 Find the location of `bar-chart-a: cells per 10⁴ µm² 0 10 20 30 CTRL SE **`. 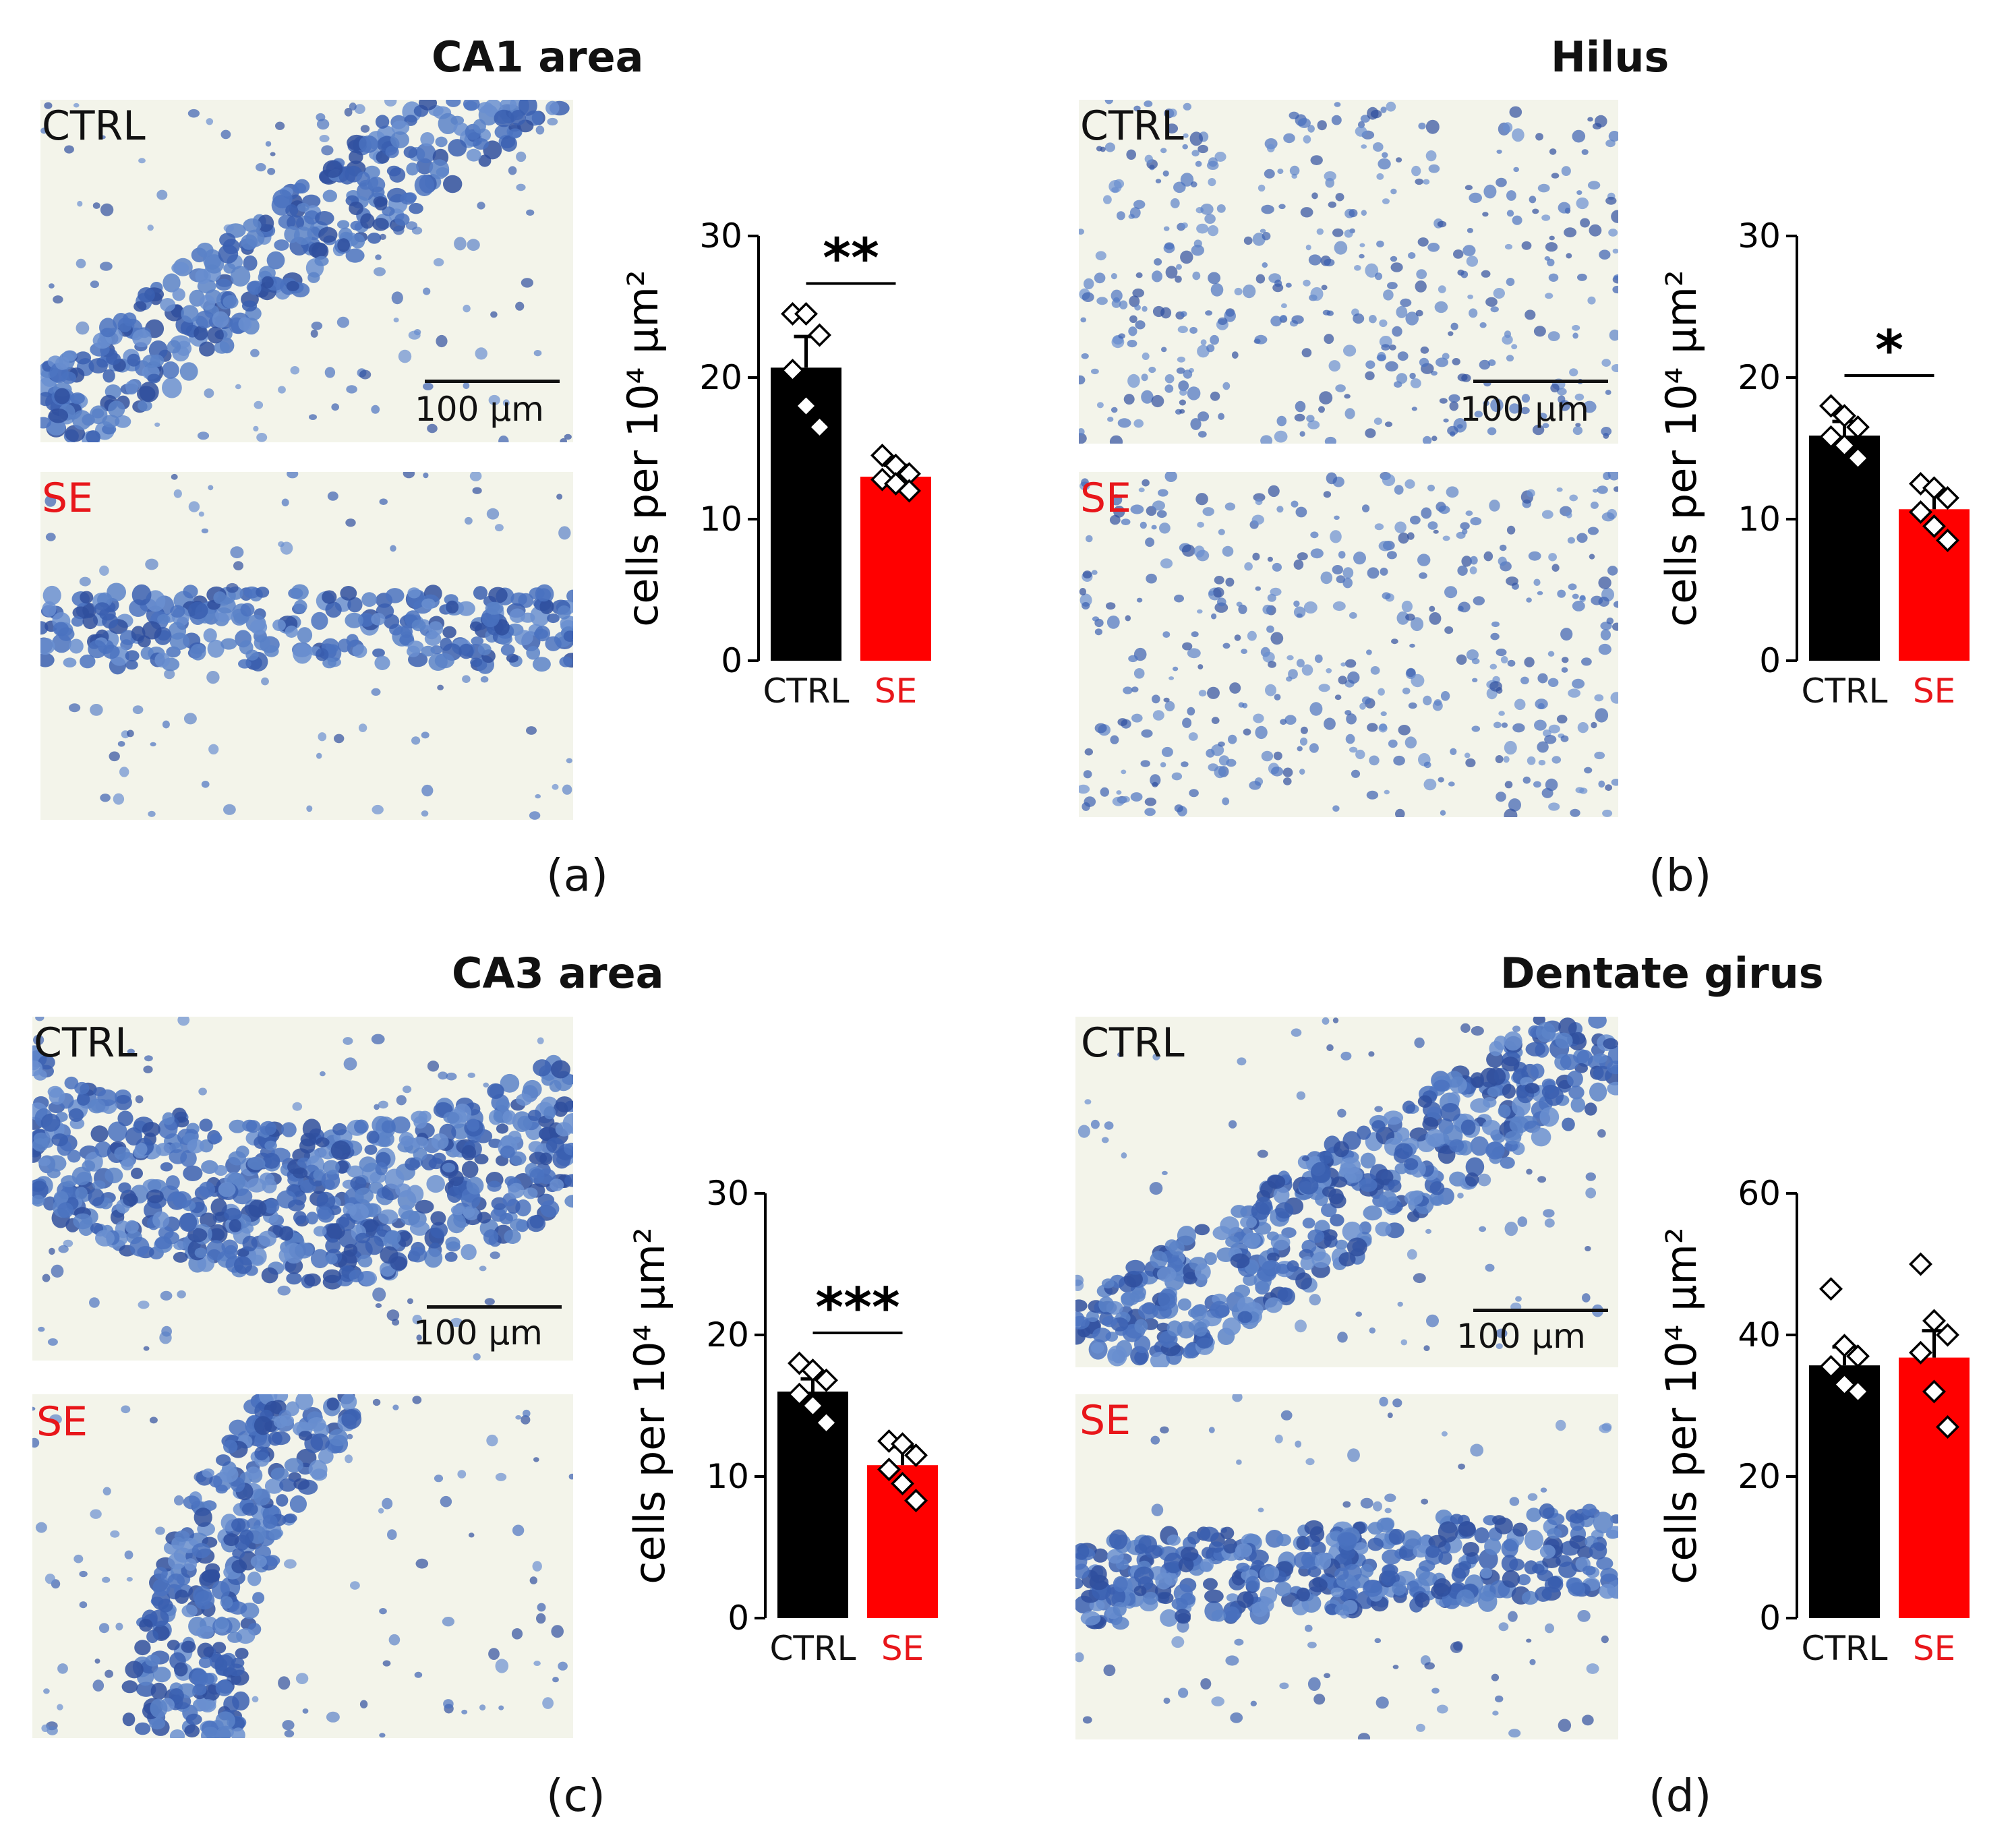

bar-chart-a: cells per 10⁴ µm² 0 10 20 30 CTRL SE ** is located at coordinates (774, 464).